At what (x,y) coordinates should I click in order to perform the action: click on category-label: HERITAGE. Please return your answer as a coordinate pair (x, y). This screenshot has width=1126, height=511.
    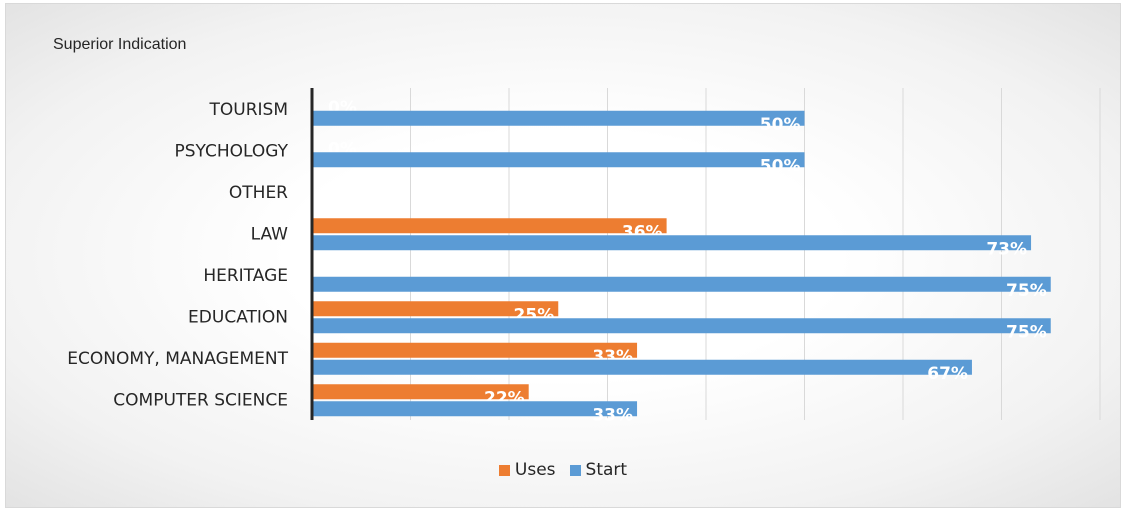
    Looking at the image, I should click on (245, 276).